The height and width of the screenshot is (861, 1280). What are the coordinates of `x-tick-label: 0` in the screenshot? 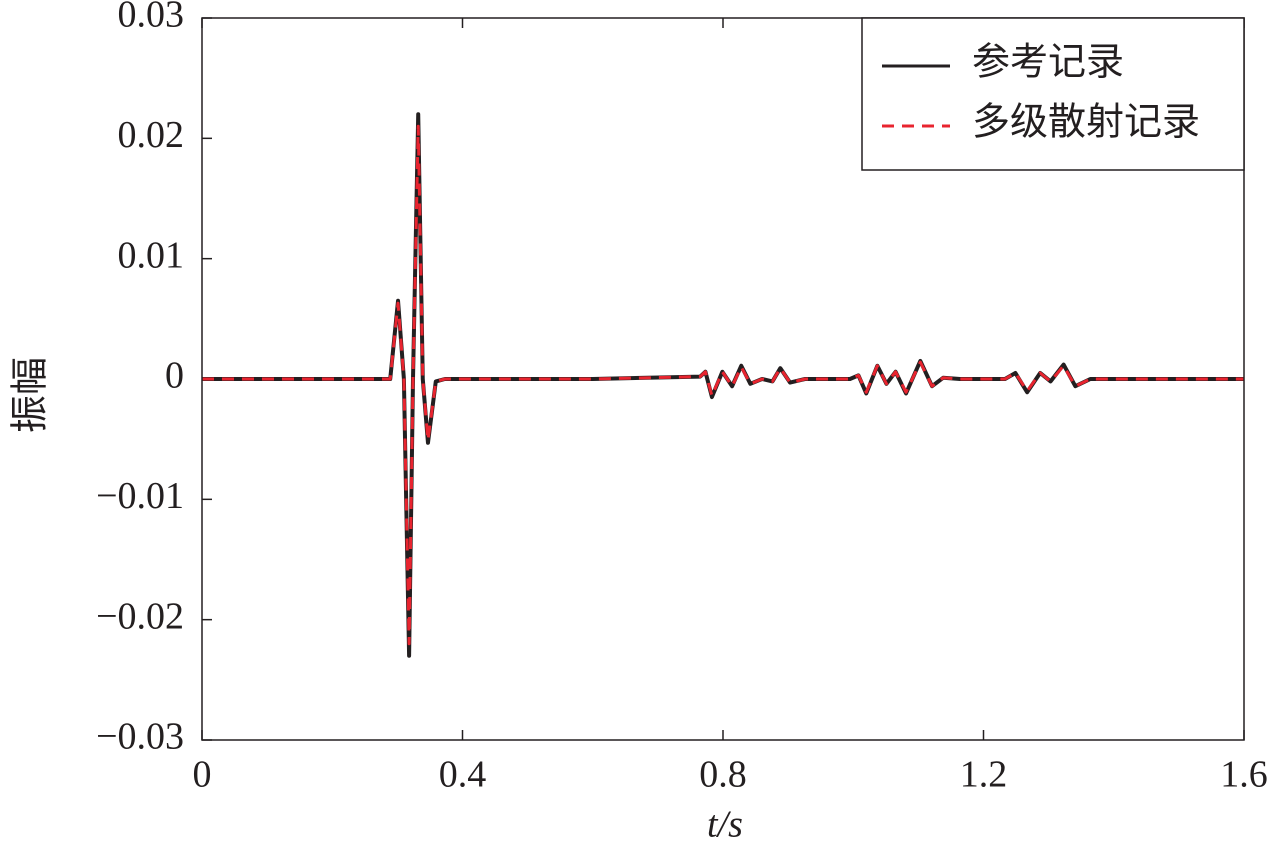 It's located at (202, 775).